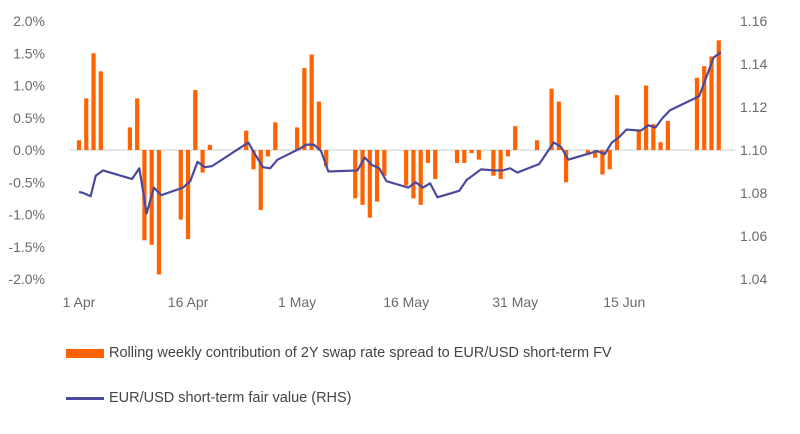  Describe the element at coordinates (515, 302) in the screenshot. I see `x-tick-label: 31 May` at that location.